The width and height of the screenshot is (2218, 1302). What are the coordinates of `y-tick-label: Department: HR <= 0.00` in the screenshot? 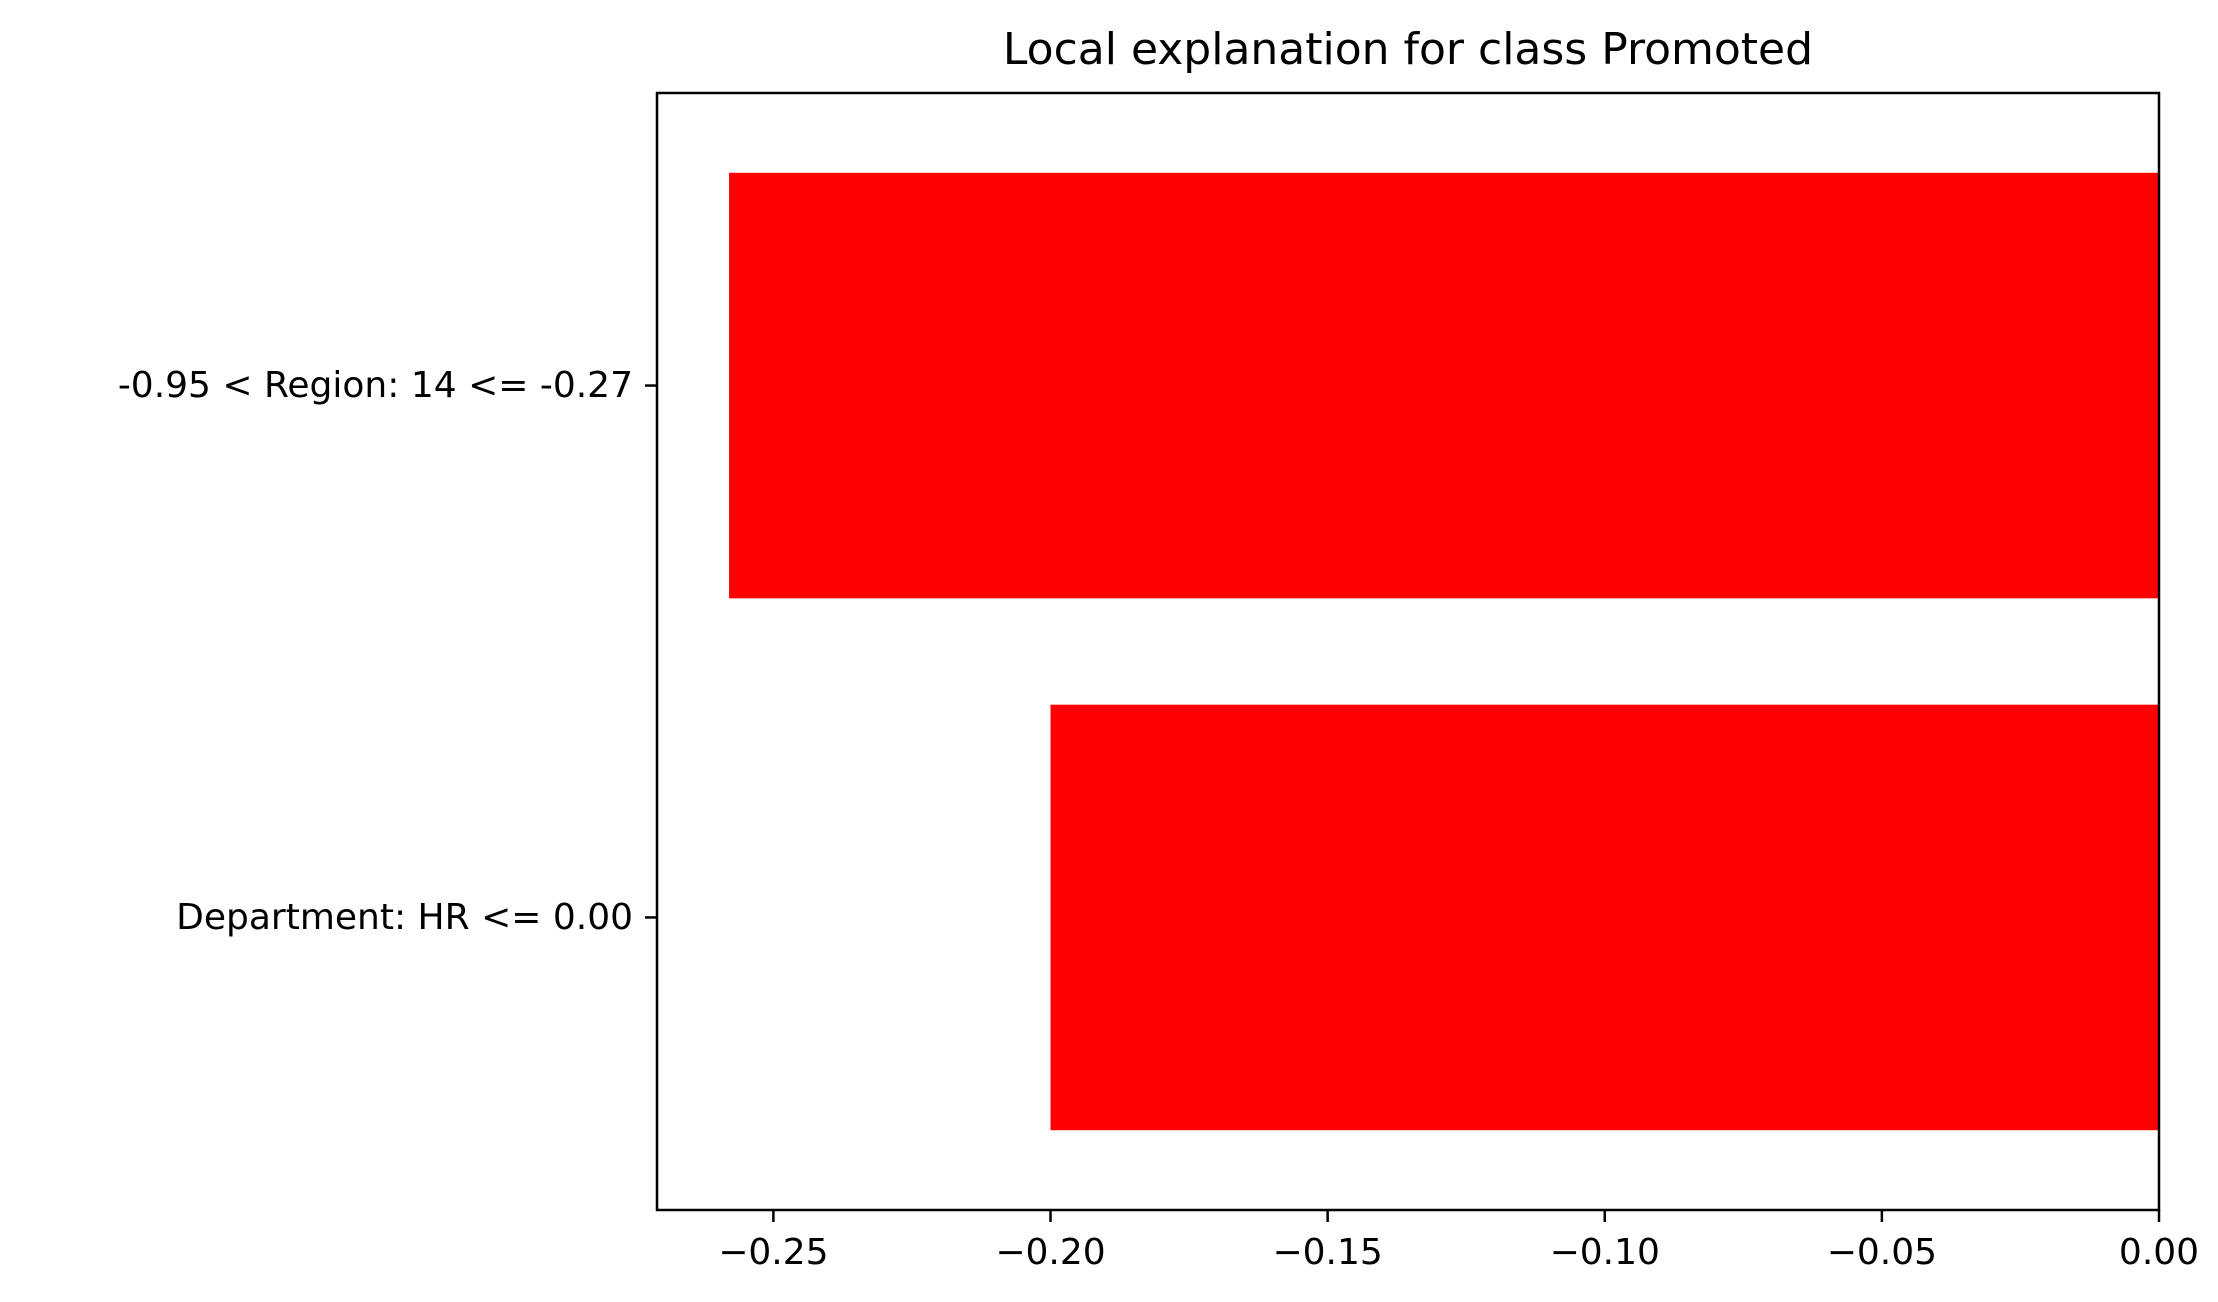 It's located at (404, 917).